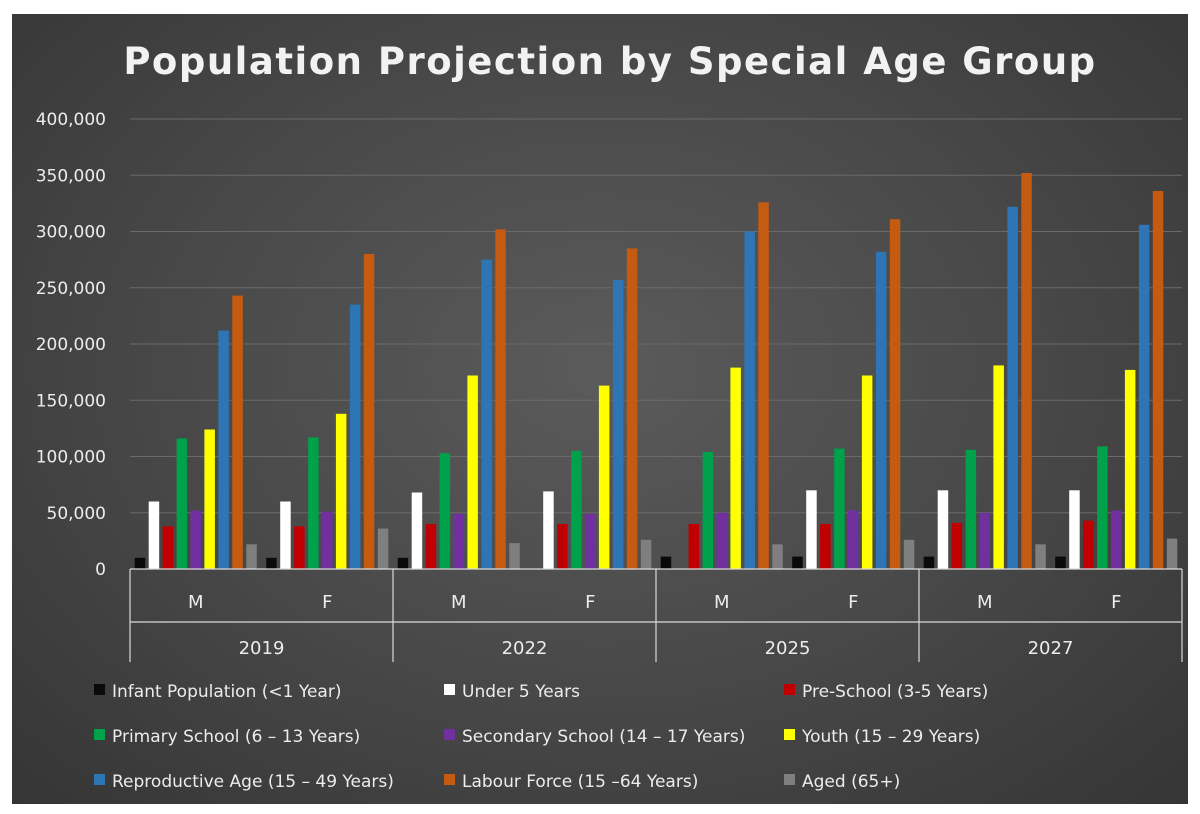  What do you see at coordinates (71, 401) in the screenshot?
I see `y-tick-label: 150,000` at bounding box center [71, 401].